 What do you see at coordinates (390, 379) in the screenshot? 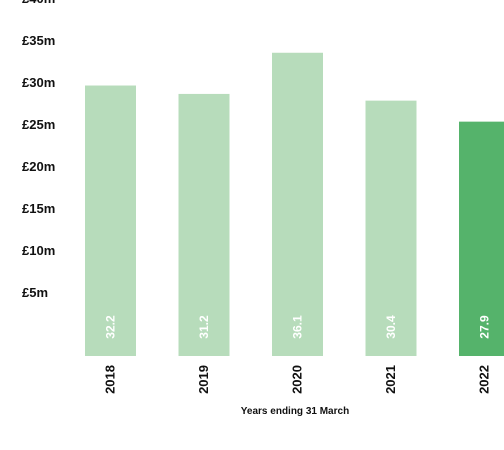
I see `x-tick-label: 2021` at bounding box center [390, 379].